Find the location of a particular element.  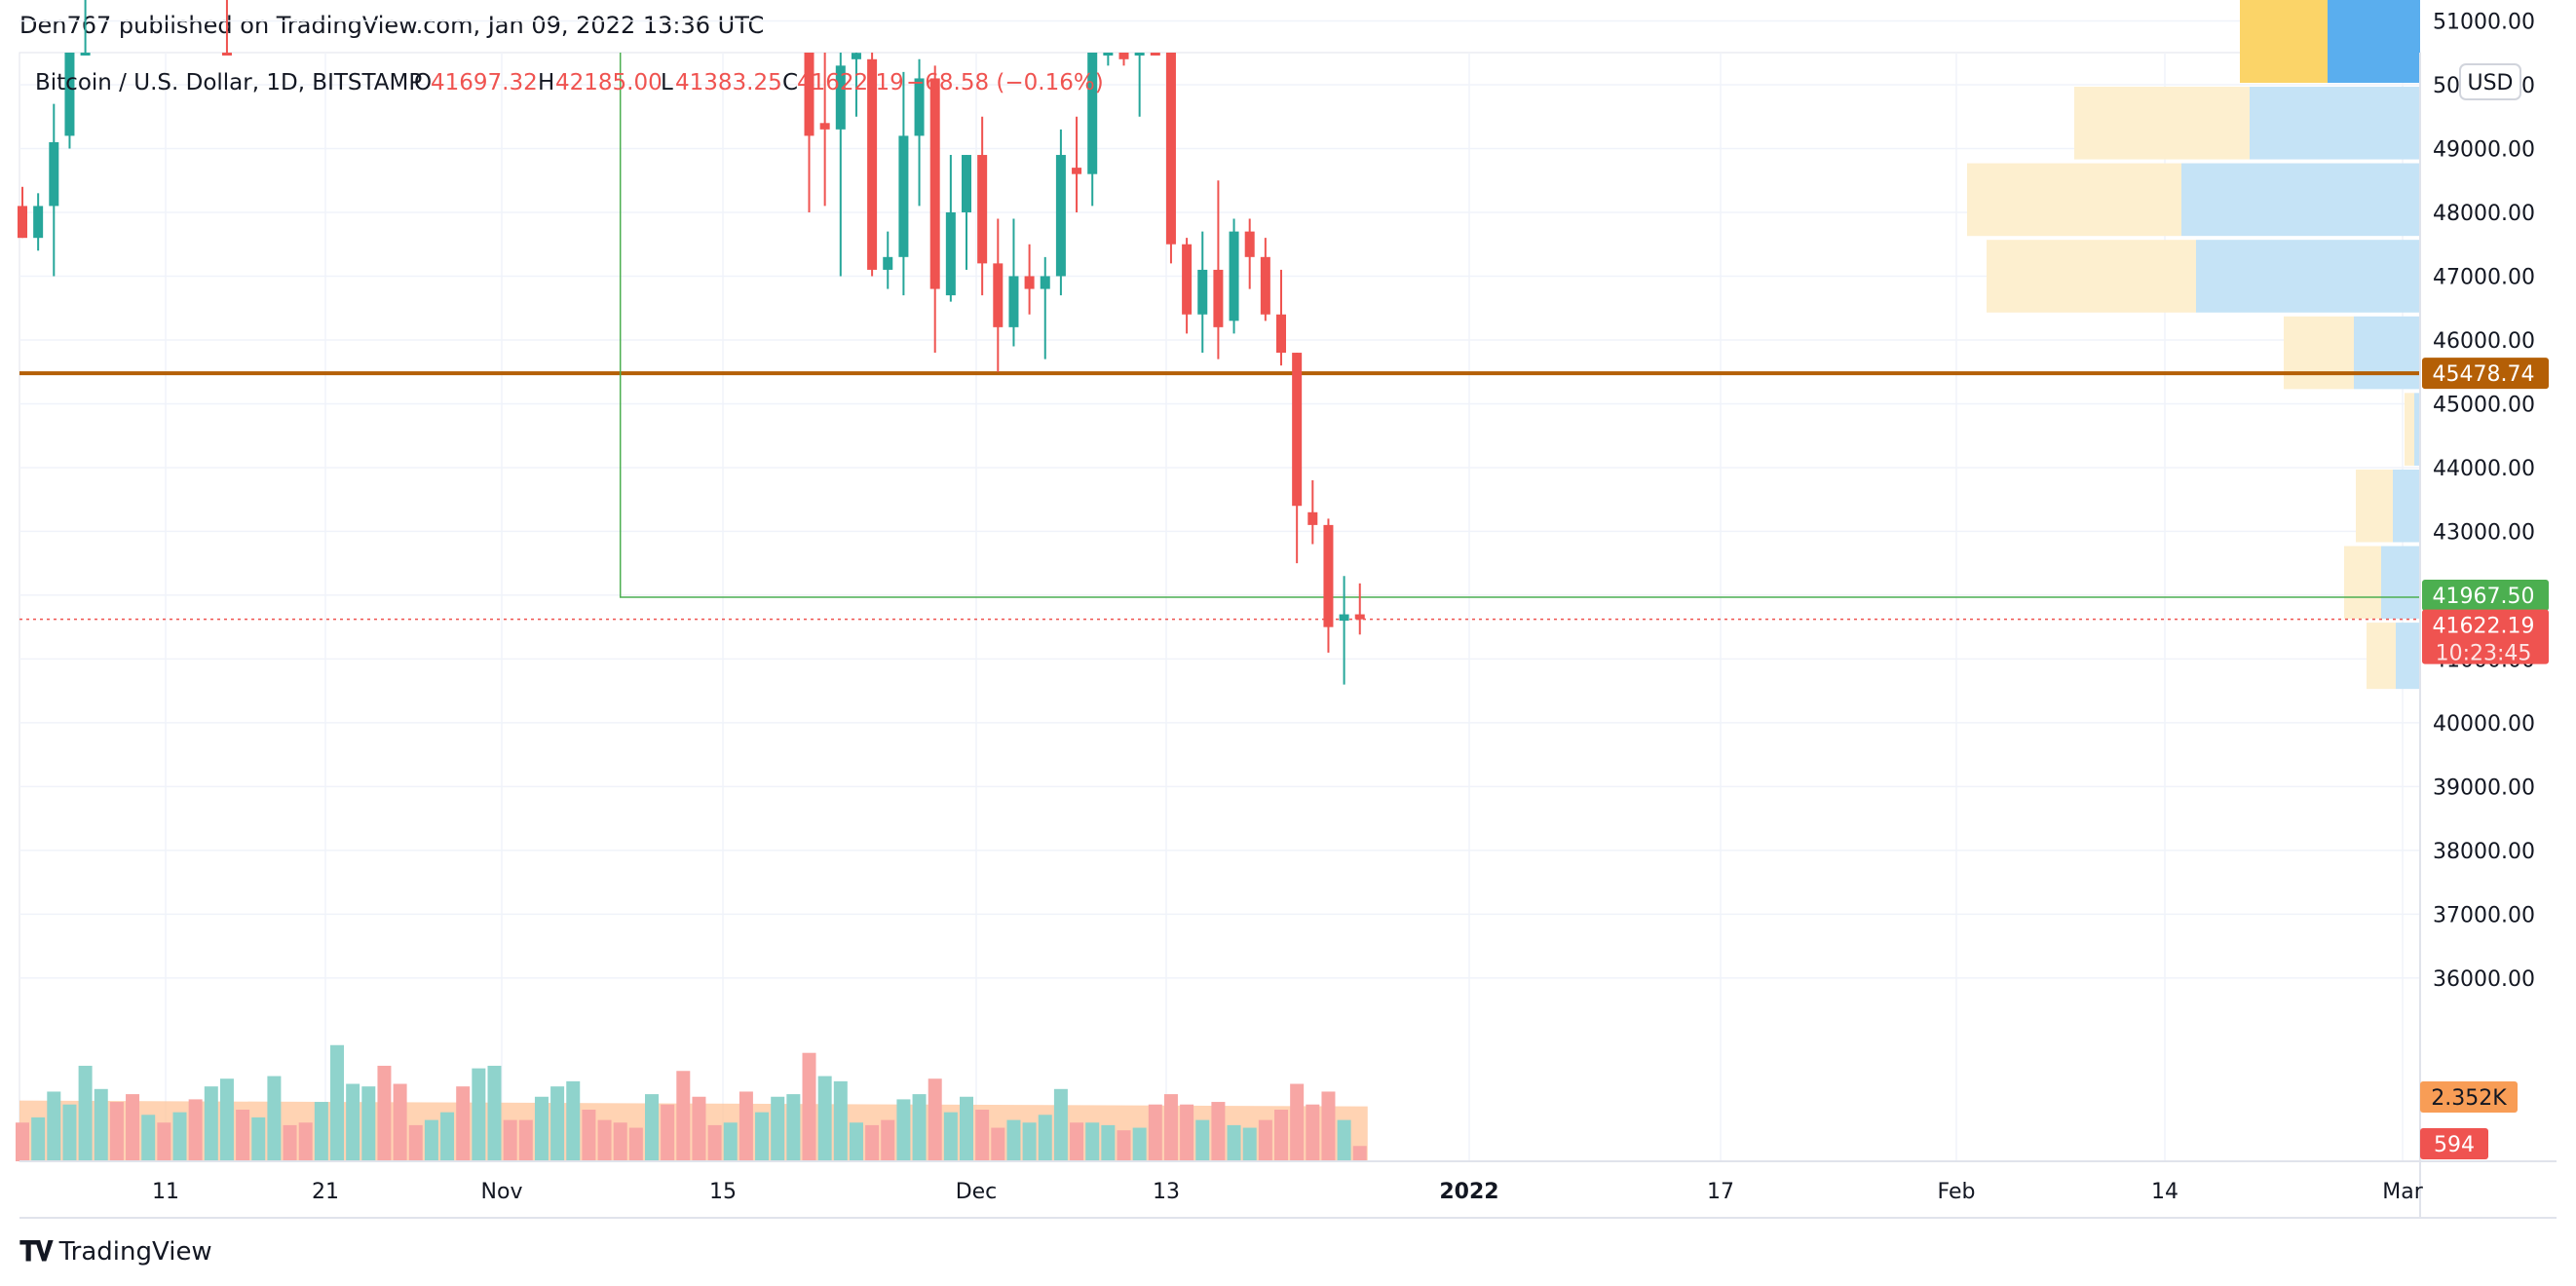

last-price-label-bg is located at coordinates (2485, 637).